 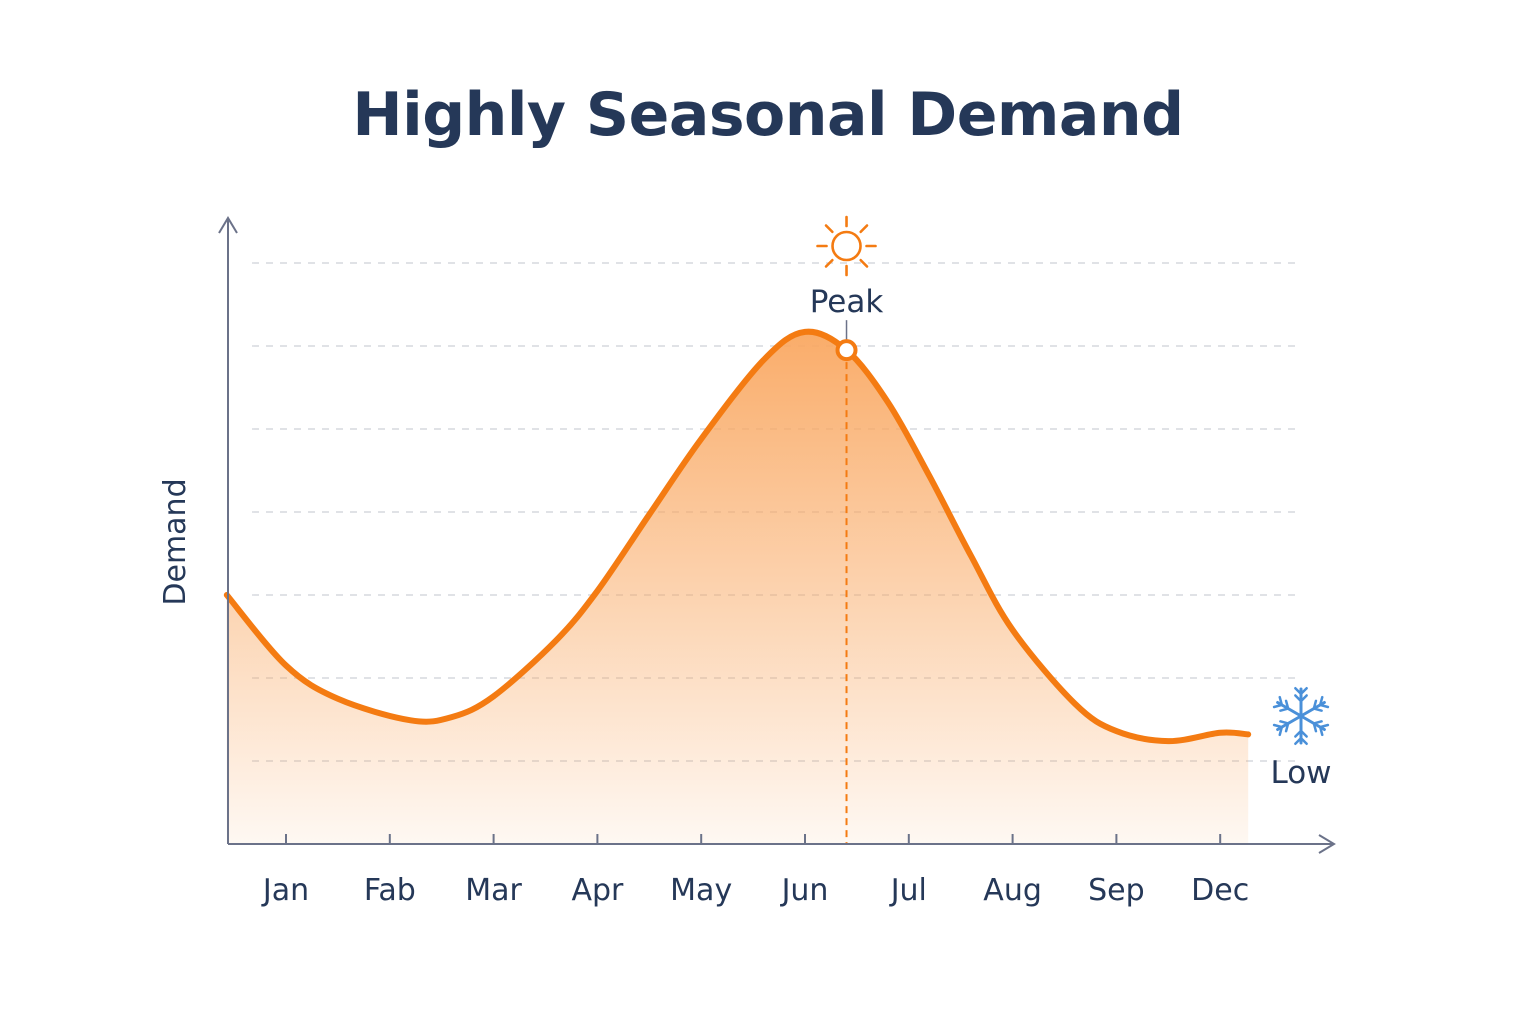 I want to click on x-tick-label: Mar, so click(x=493, y=890).